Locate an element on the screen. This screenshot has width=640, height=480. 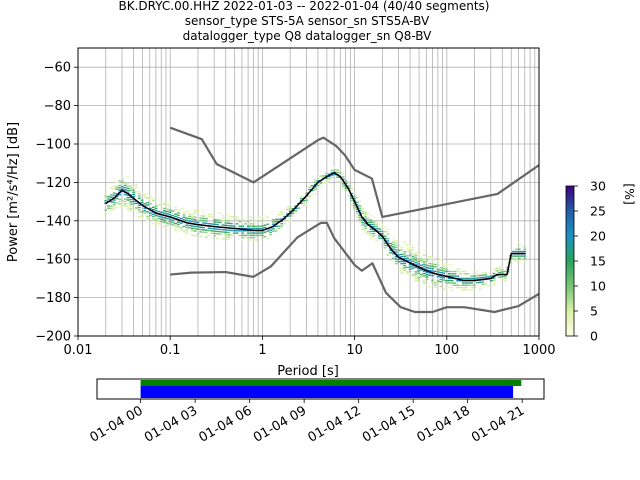
availability-tick-label: 01-04 00 is located at coordinates (116, 424).